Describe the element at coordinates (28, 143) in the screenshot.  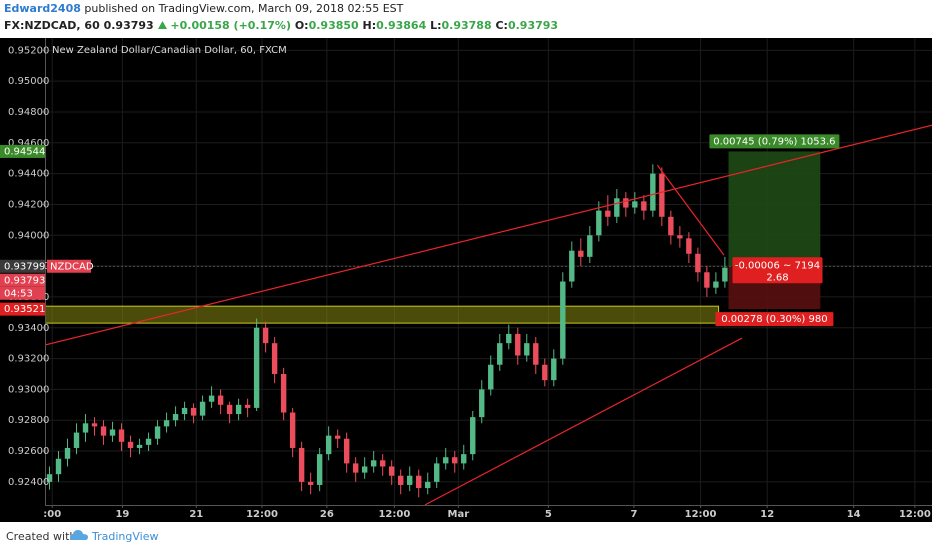
I see `y-tick-label: 0.94600` at that location.